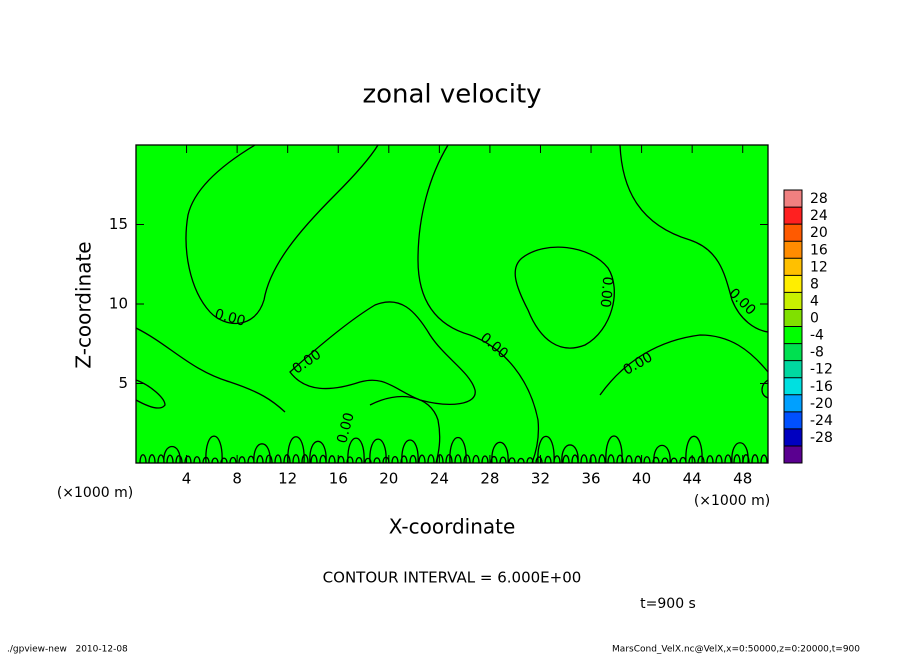 This screenshot has height=654, width=904. I want to click on x-tick-label: 16, so click(338, 479).